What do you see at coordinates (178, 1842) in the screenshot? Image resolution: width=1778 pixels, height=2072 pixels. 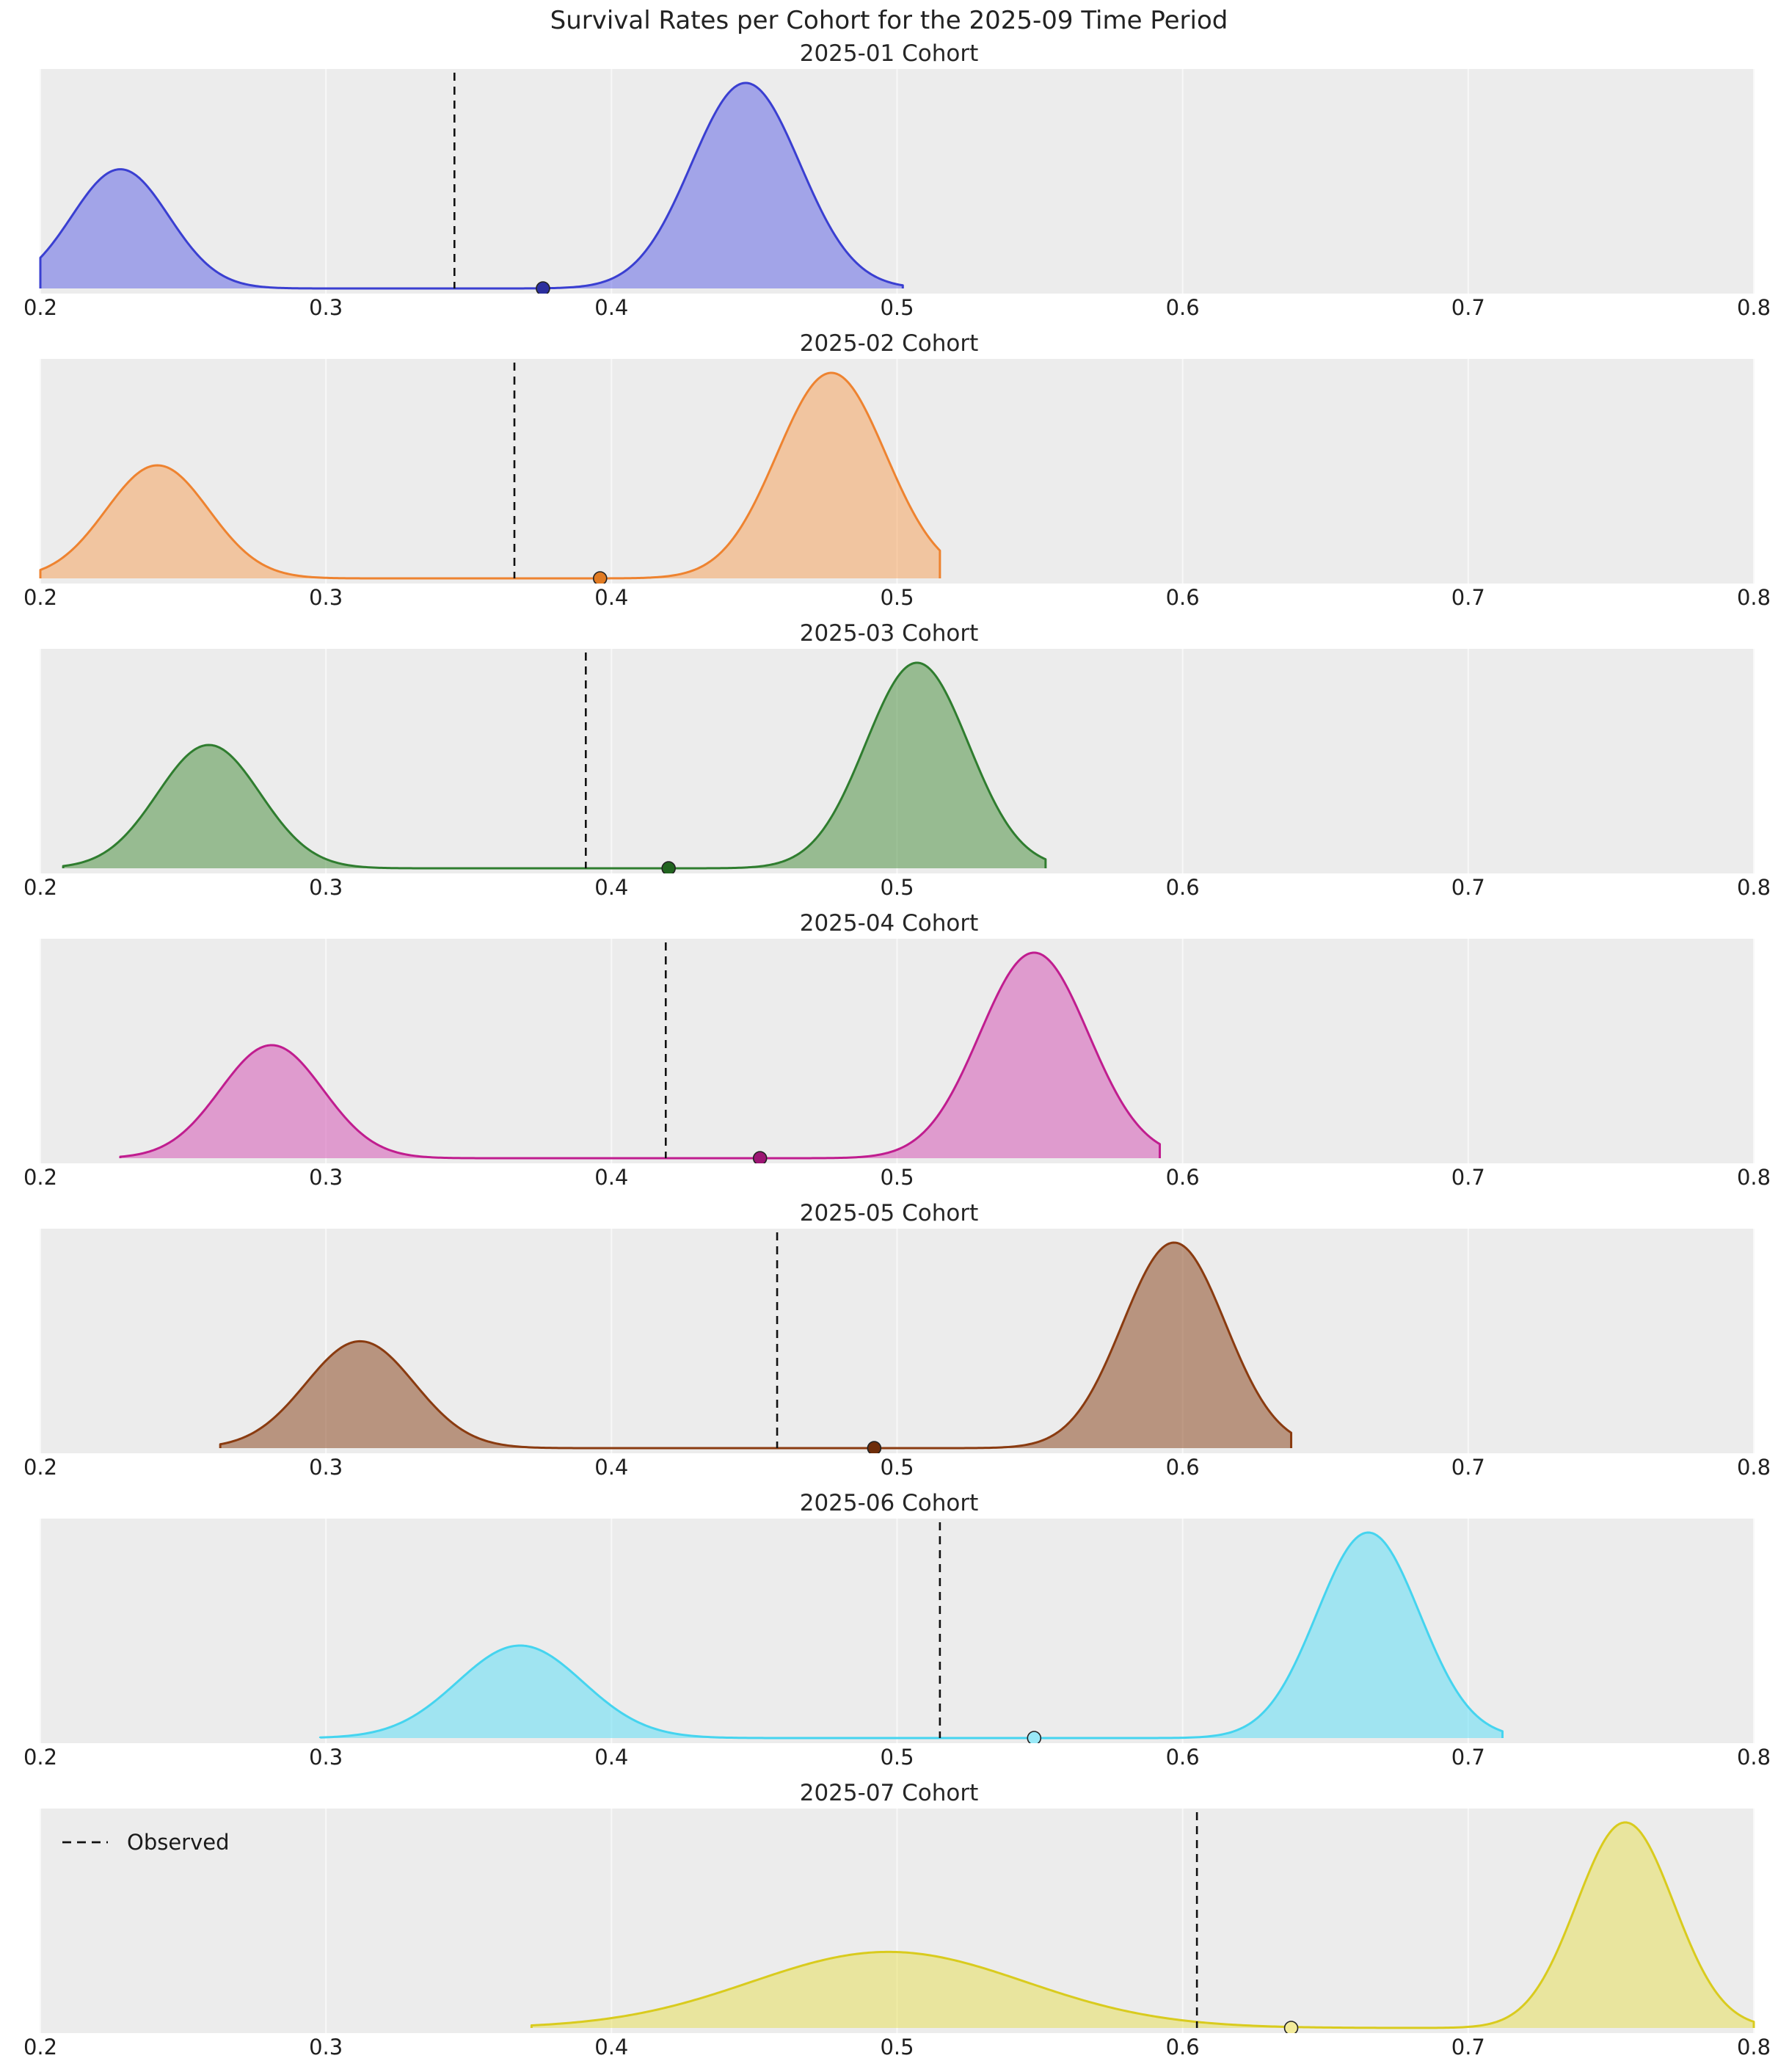 I see `legend-label: Observed` at bounding box center [178, 1842].